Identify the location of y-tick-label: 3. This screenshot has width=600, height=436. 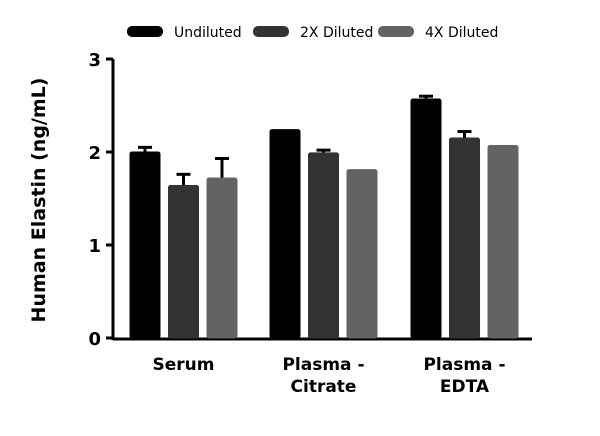
(94, 60).